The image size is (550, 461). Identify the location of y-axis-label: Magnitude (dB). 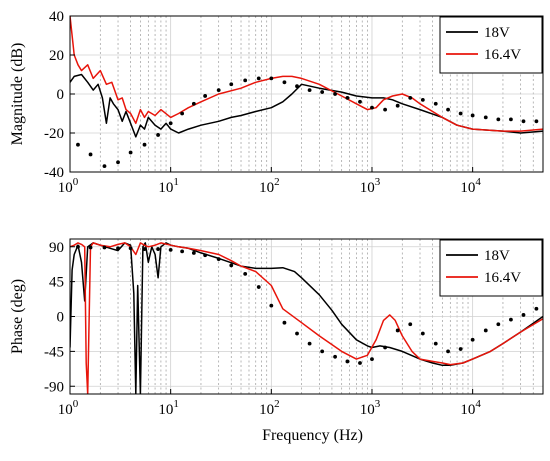
(17, 94).